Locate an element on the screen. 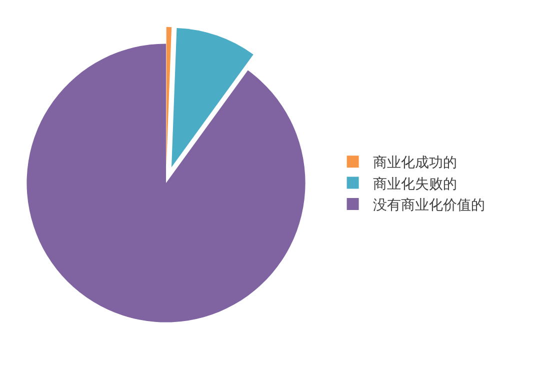 Image resolution: width=558 pixels, height=366 pixels. legend-label: 没有商业化价值的 is located at coordinates (428, 205).